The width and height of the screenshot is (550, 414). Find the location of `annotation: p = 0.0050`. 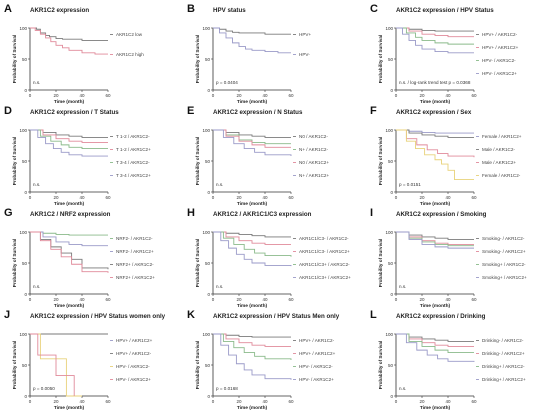

annotation: p = 0.0050 is located at coordinates (44, 388).